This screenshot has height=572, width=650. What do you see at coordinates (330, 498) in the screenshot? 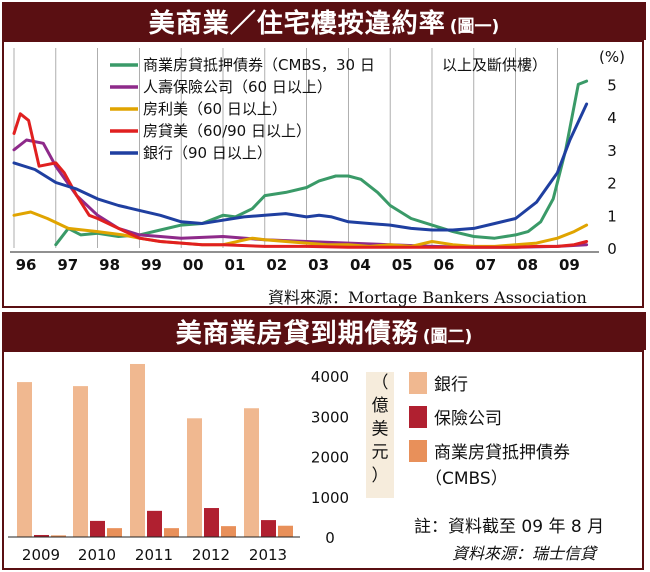
I see `chart2-y-tick-label: 1000` at bounding box center [330, 498].